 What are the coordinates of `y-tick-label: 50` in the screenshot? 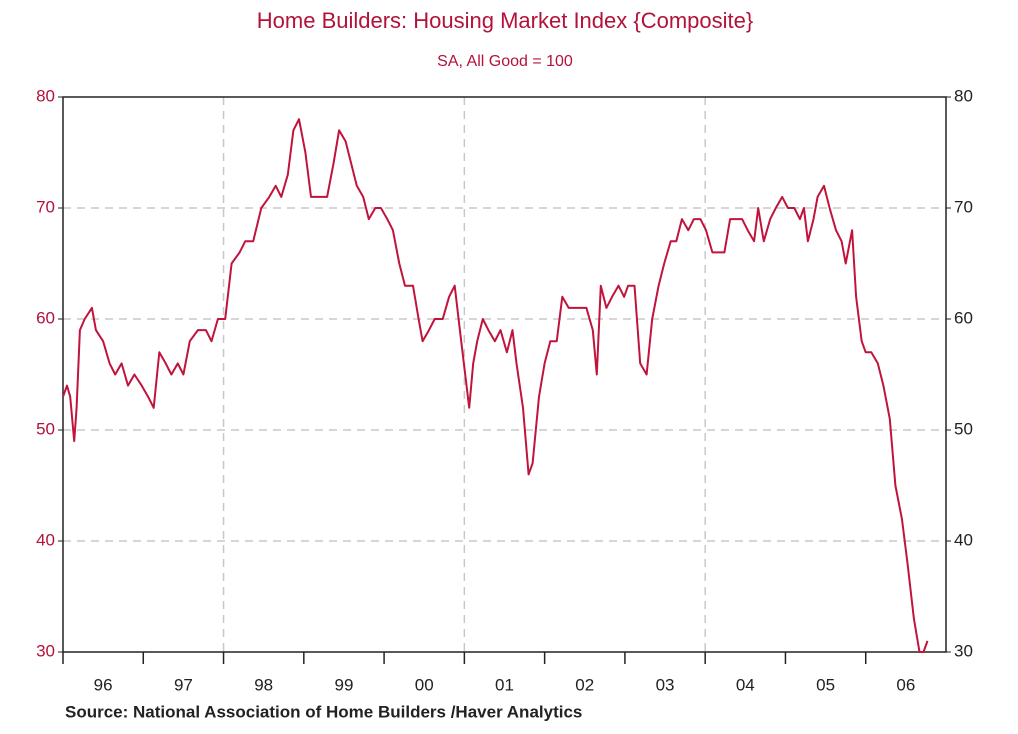 It's located at (45, 428).